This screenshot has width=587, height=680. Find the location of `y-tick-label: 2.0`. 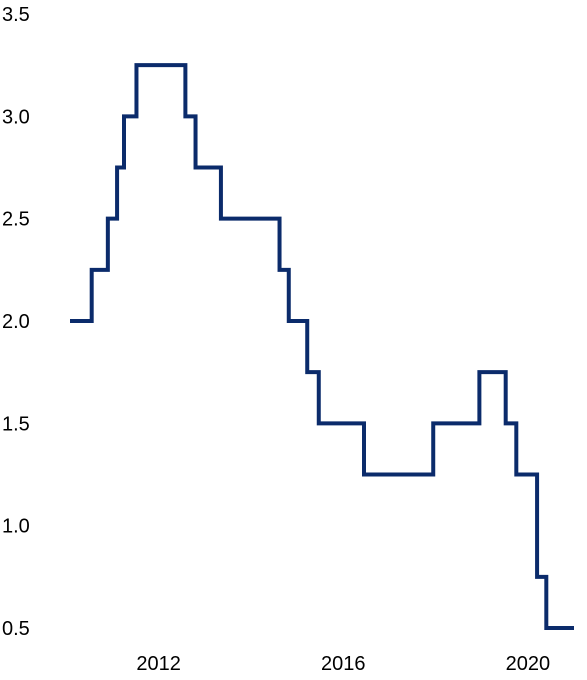

y-tick-label: 2.0 is located at coordinates (16, 322).